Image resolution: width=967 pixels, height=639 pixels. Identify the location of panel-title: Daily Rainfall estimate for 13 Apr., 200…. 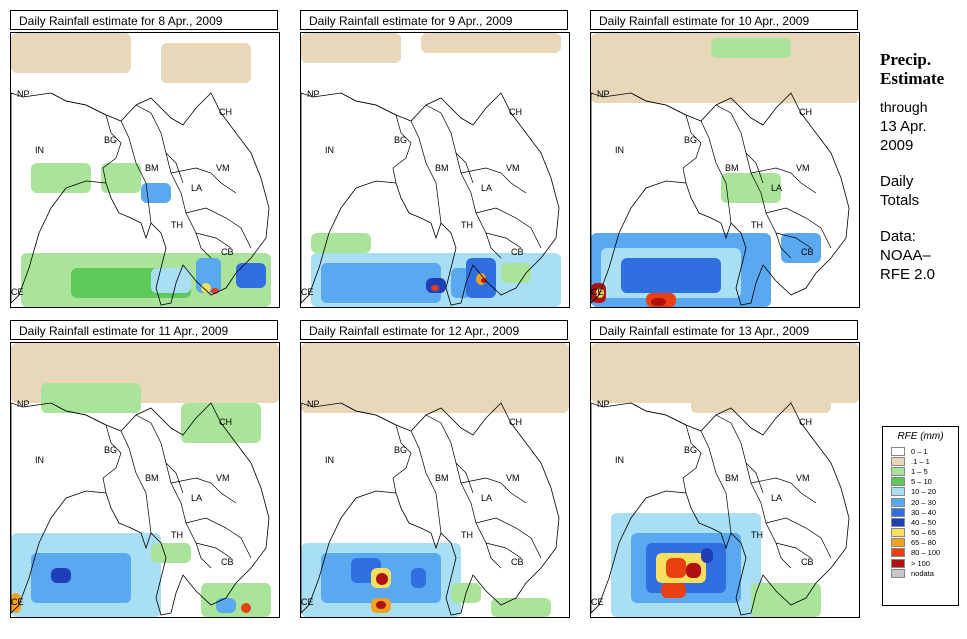
(724, 330).